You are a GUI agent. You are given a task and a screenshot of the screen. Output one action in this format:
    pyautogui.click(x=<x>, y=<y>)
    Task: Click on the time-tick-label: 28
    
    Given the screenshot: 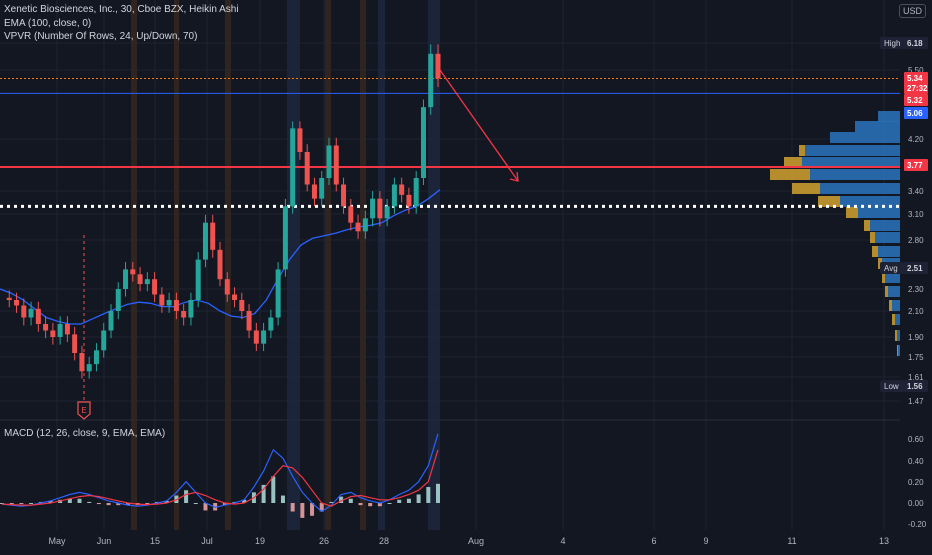 What is the action you would take?
    pyautogui.click(x=384, y=541)
    